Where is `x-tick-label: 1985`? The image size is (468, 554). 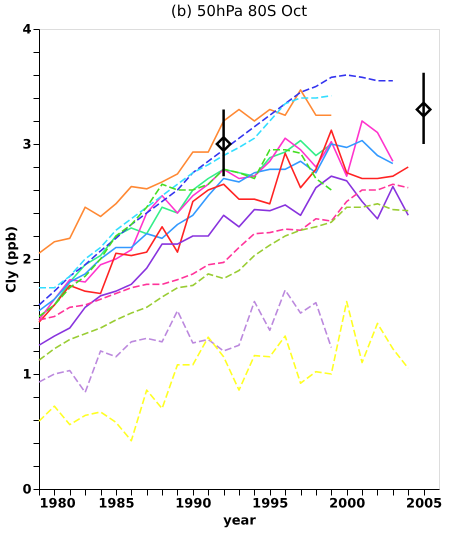
x-tick-label: 1985 is located at coordinates (116, 504).